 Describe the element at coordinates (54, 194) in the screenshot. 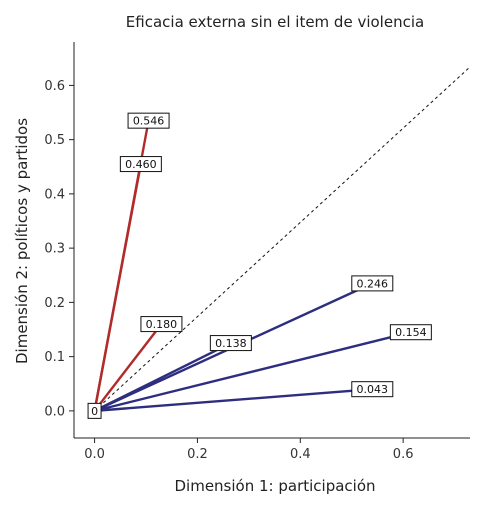

I see `y-tick-label: 0.4` at that location.